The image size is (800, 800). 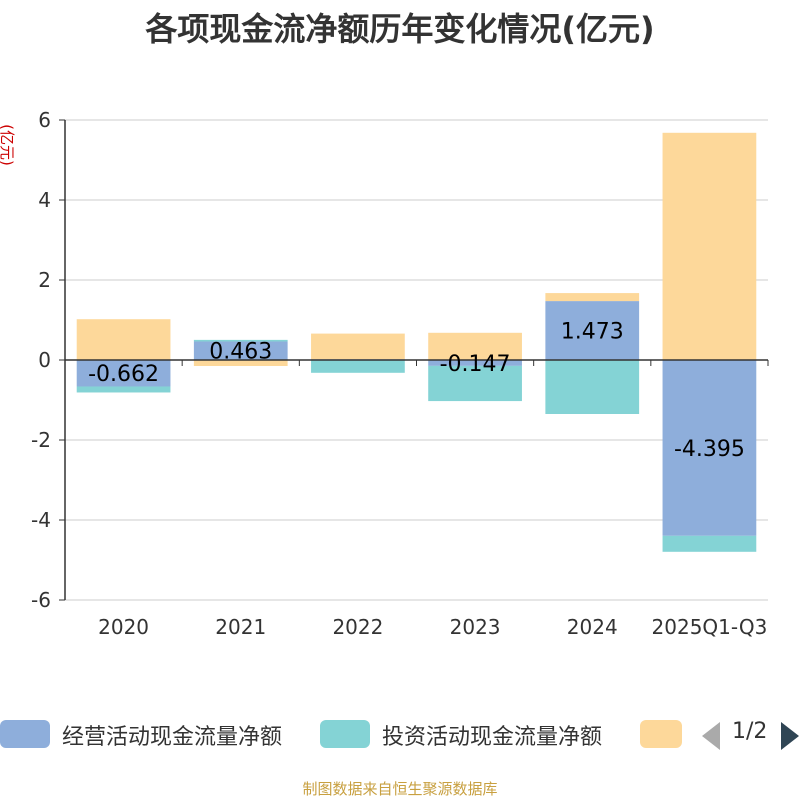 I want to click on legend-page-indicator: 1/2, so click(x=750, y=731).